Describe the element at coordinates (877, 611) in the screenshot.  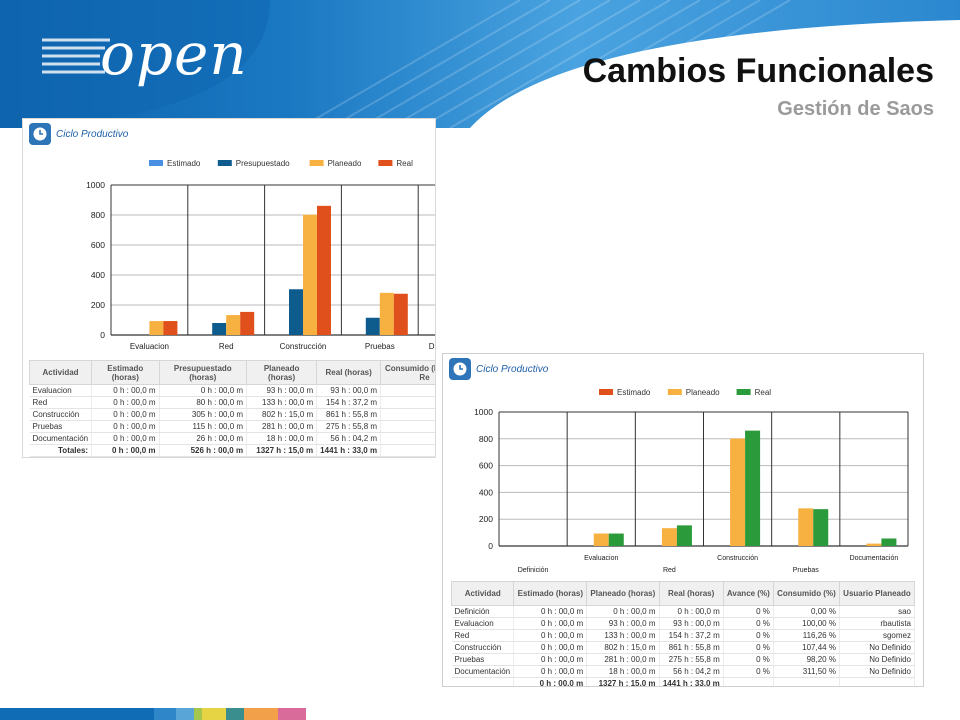
I see `table-cell: sao` at that location.